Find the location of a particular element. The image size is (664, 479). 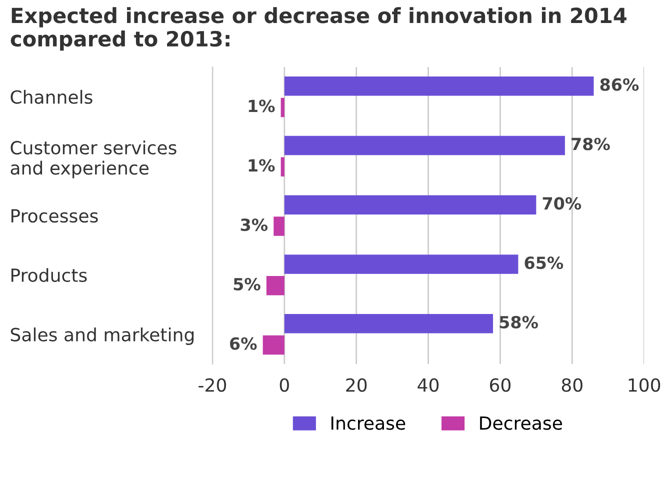

legend-label: Decrease is located at coordinates (521, 423).